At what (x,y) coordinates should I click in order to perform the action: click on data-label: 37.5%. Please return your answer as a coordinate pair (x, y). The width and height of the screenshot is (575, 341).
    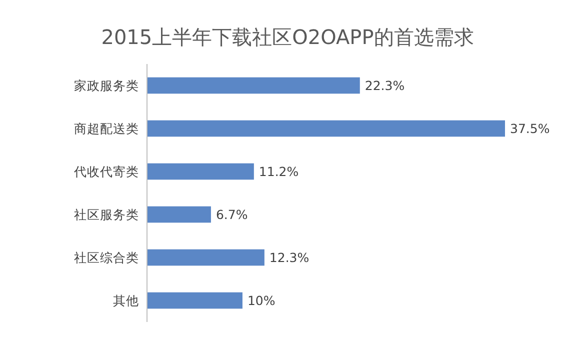
    Looking at the image, I should click on (530, 128).